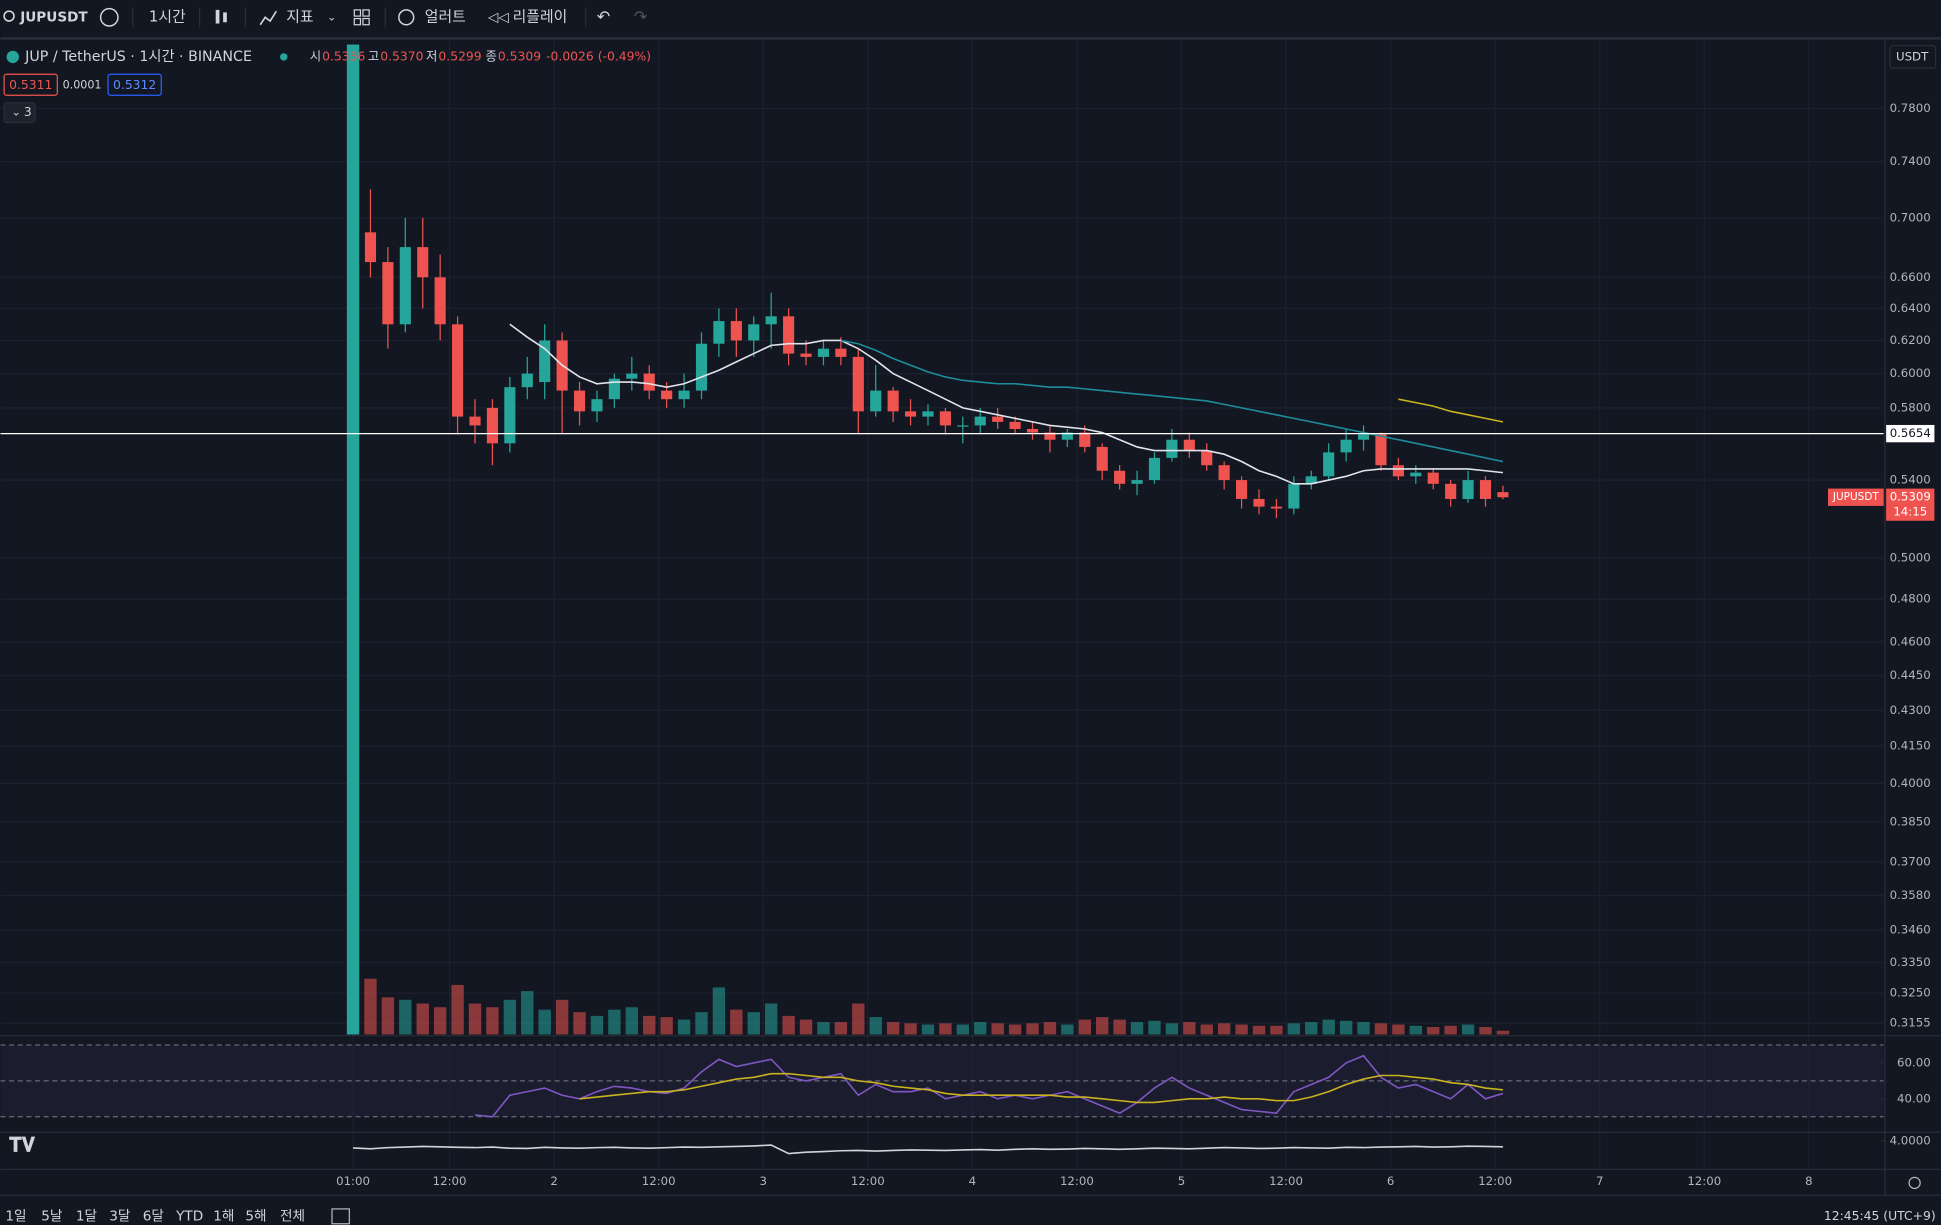 The width and height of the screenshot is (1941, 1225). Describe the element at coordinates (1880, 1216) in the screenshot. I see `clock: 12:45:45 (UTC+9)` at that location.